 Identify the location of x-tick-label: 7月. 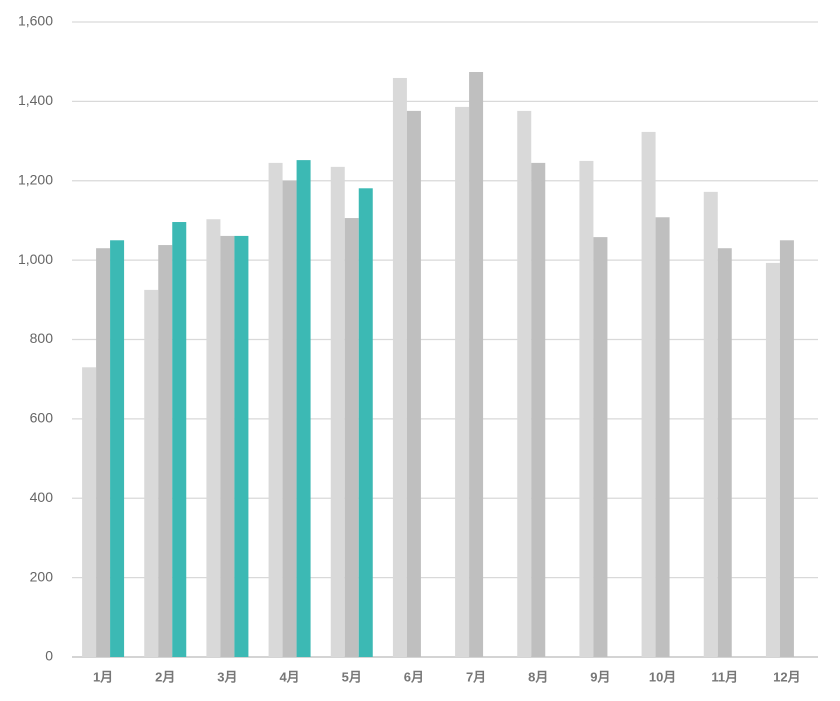
(476, 676).